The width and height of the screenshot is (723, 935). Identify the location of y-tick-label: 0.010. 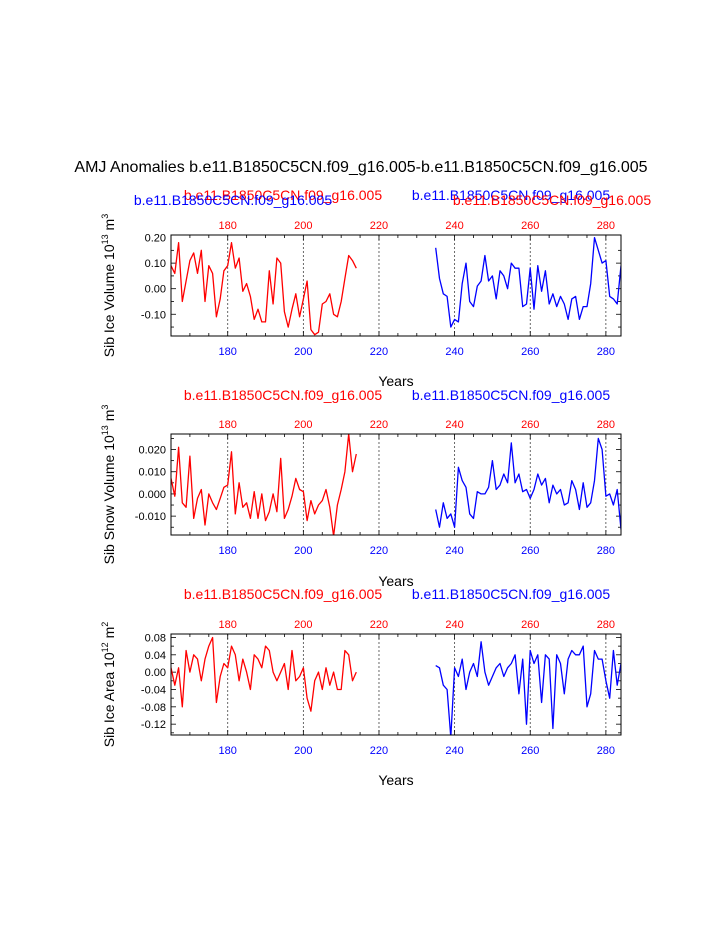
(152, 473).